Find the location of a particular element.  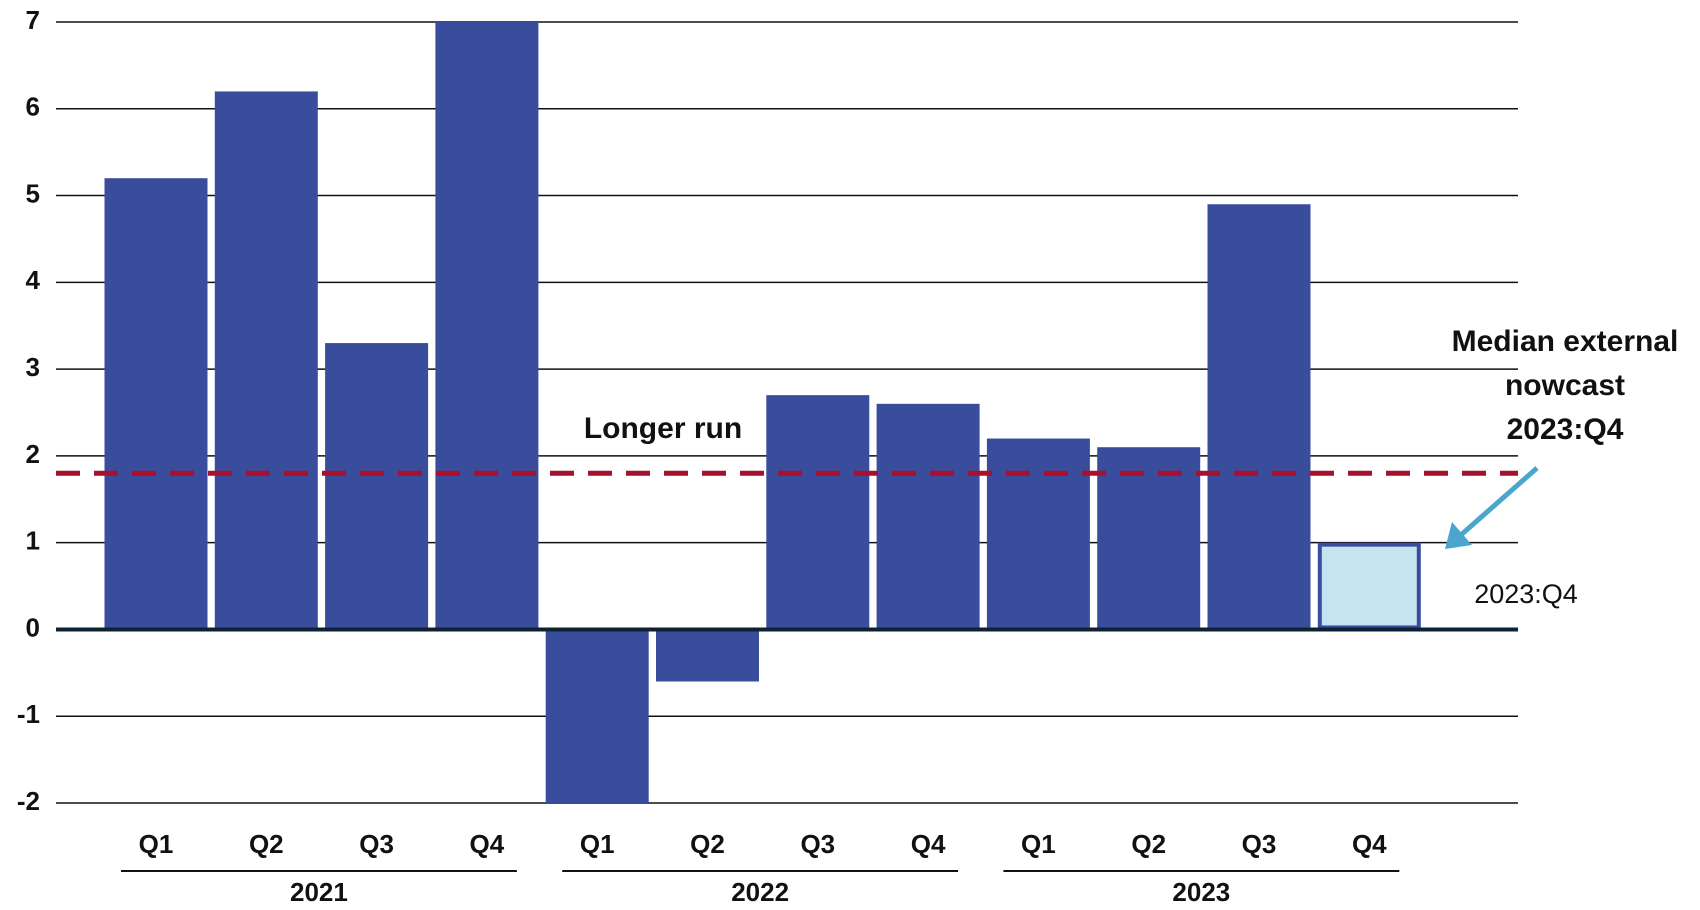

y-tick-label: 6 is located at coordinates (33, 107).